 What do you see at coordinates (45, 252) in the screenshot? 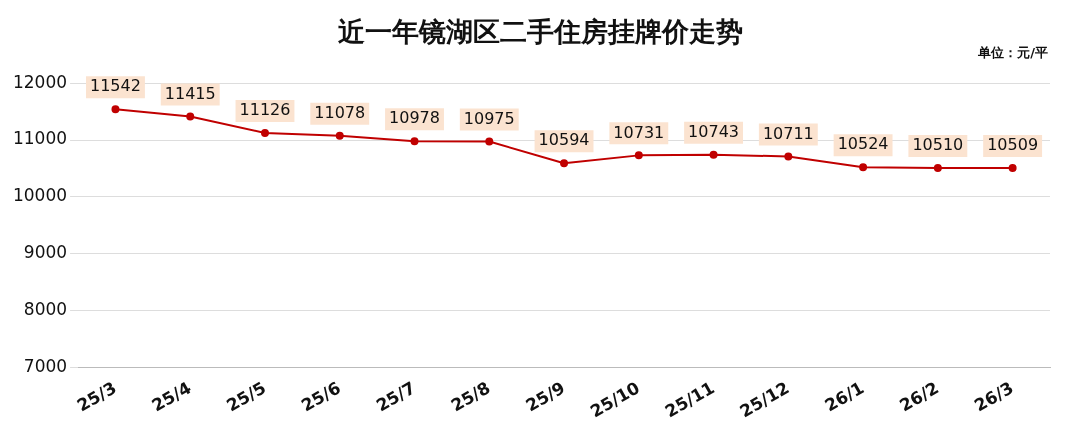
I see `y-tick-label: 9000` at bounding box center [45, 252].